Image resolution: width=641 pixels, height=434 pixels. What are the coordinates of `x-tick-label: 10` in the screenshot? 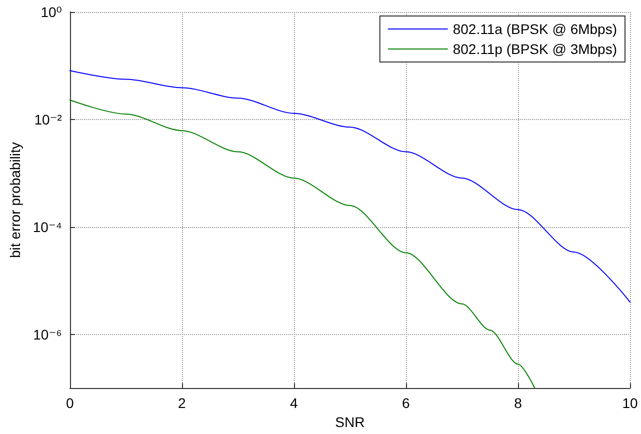 It's located at (630, 403).